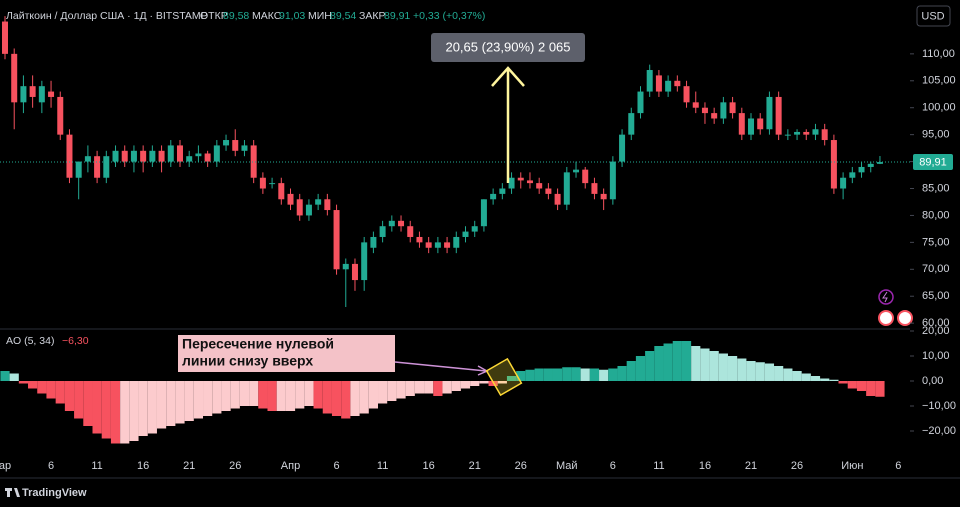 The height and width of the screenshot is (507, 960). I want to click on y-tick-label: 95,00, so click(936, 135).